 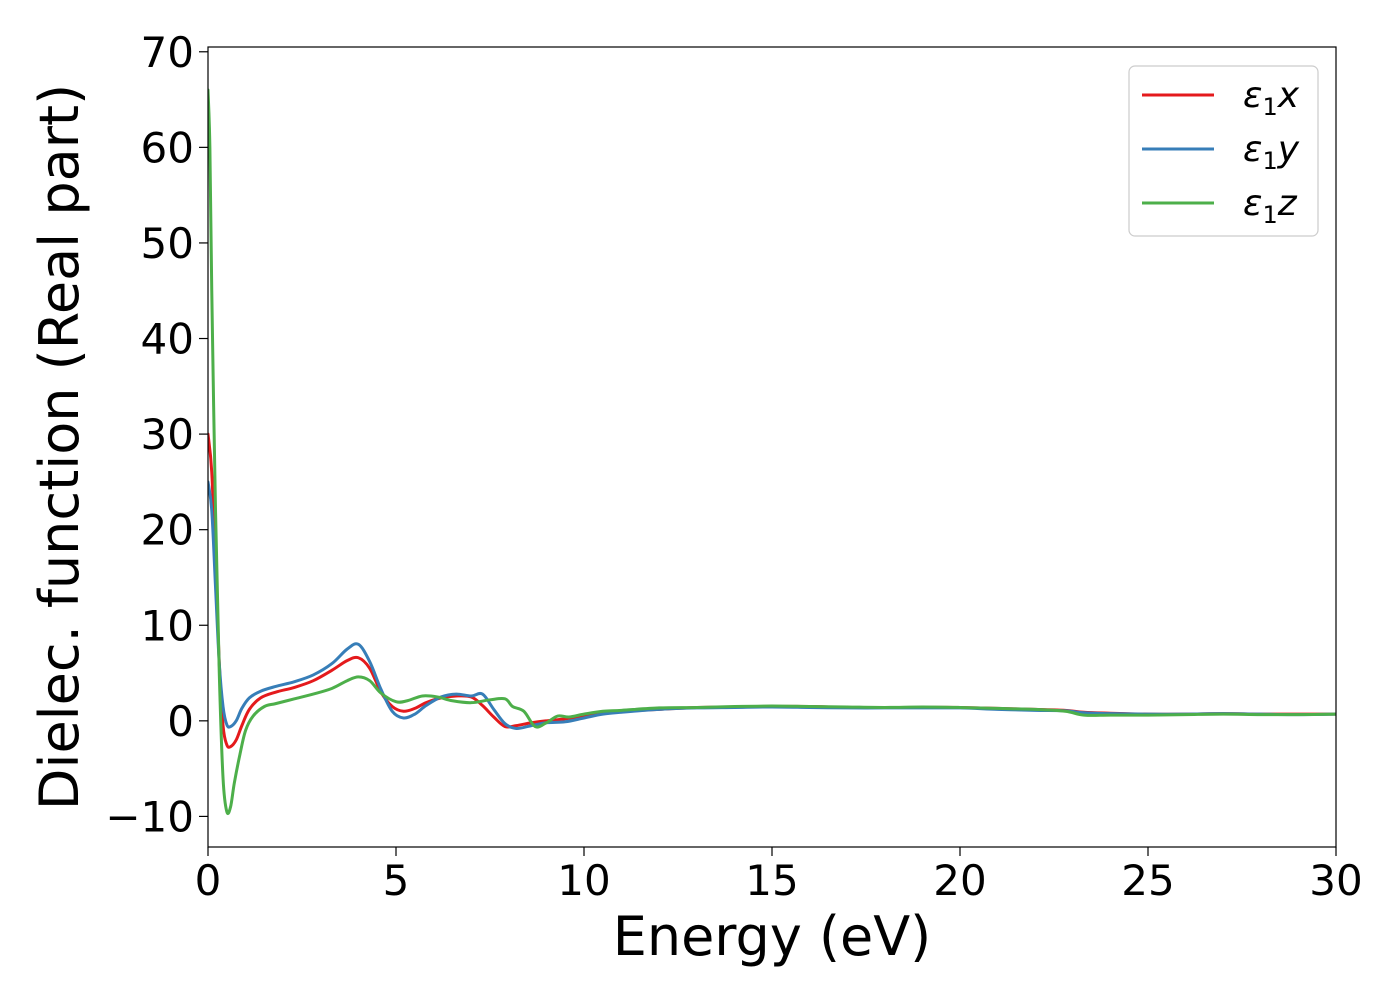 I want to click on x-tick-label: 10, so click(x=583, y=880).